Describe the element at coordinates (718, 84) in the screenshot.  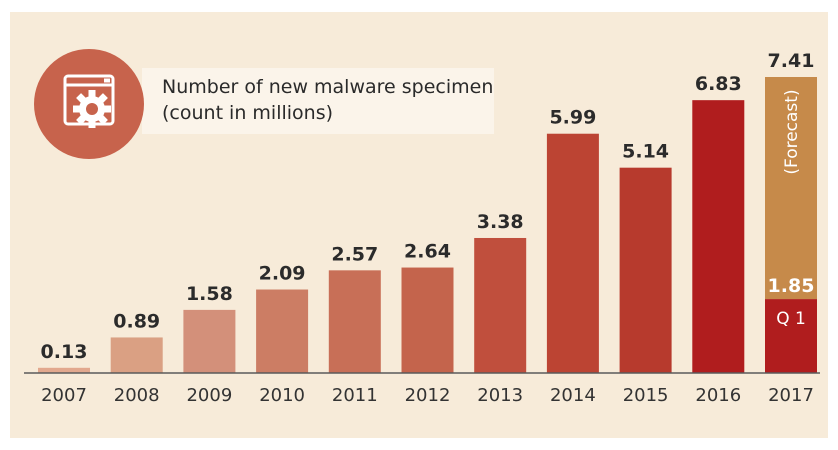
I see `value-label-2016: 6.83` at that location.